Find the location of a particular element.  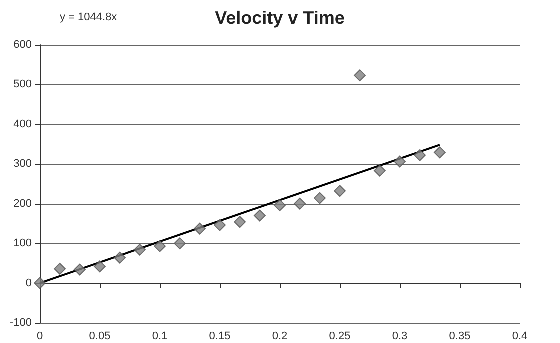

y-tick-label: 400 is located at coordinates (23, 124).